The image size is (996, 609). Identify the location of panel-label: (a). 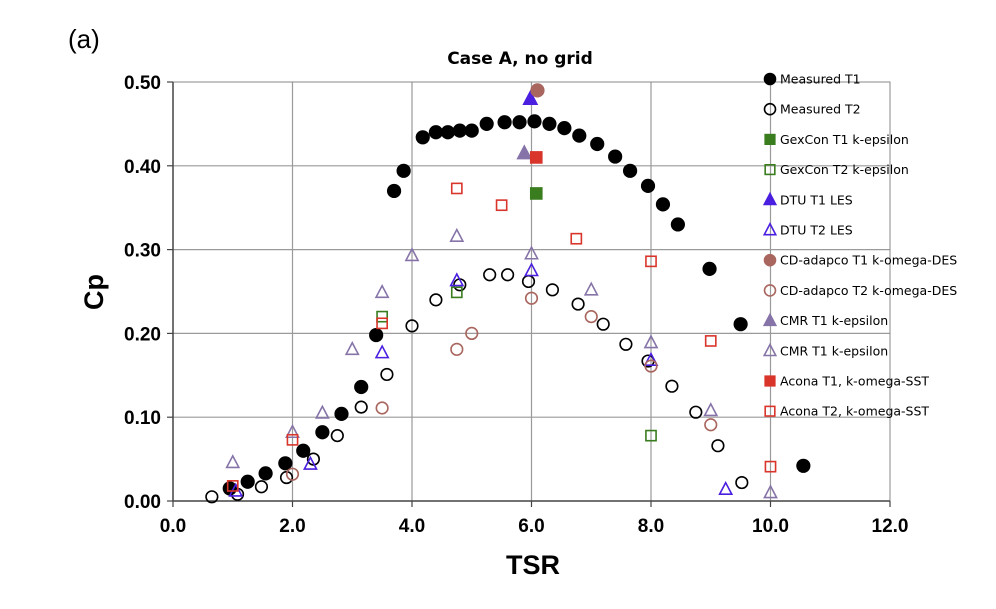
(84, 39).